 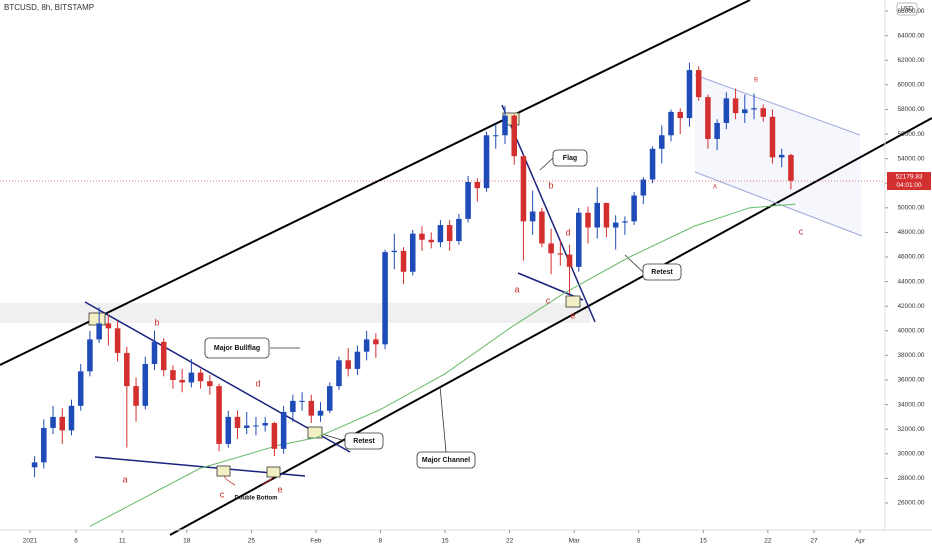 I want to click on y-tick-label: 66000.00, so click(x=910, y=11).